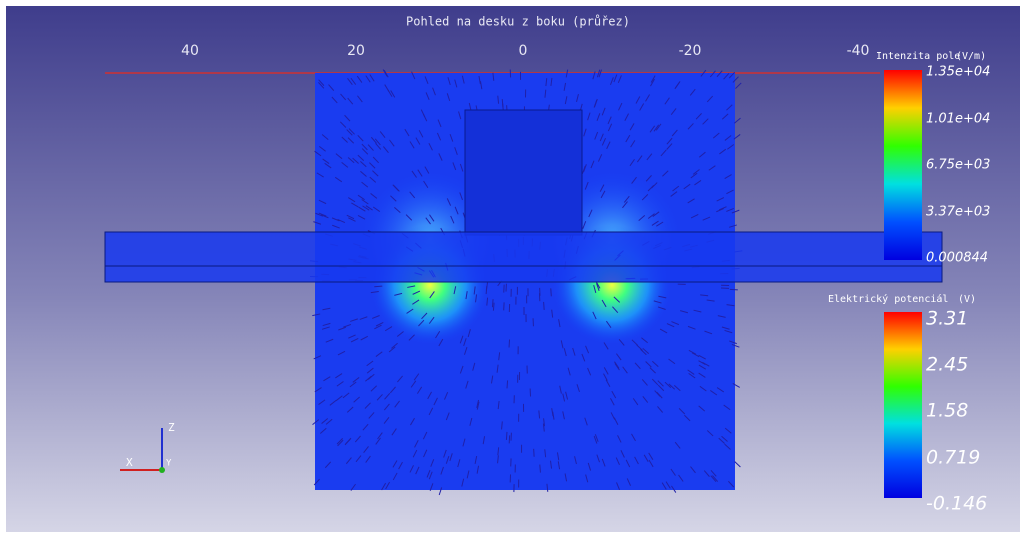 The height and width of the screenshot is (538, 1026). Describe the element at coordinates (947, 365) in the screenshot. I see `potential-label: 2.45` at that location.